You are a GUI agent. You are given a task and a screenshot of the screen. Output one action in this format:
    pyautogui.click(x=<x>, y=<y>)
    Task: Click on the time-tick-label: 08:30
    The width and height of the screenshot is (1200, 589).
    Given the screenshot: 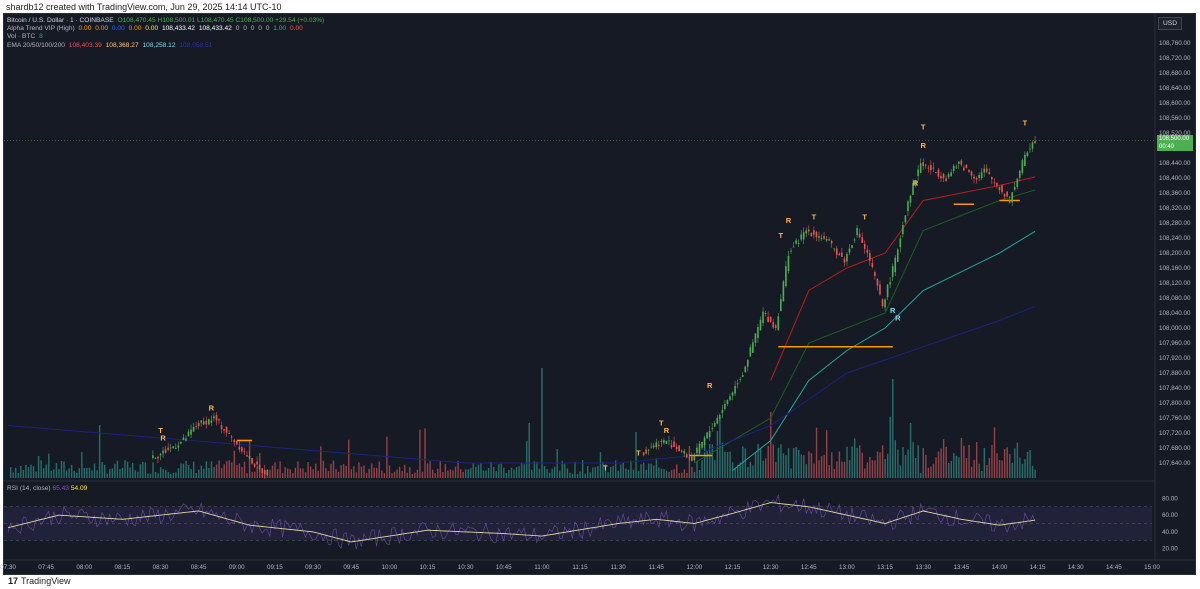 What is the action you would take?
    pyautogui.click(x=161, y=567)
    